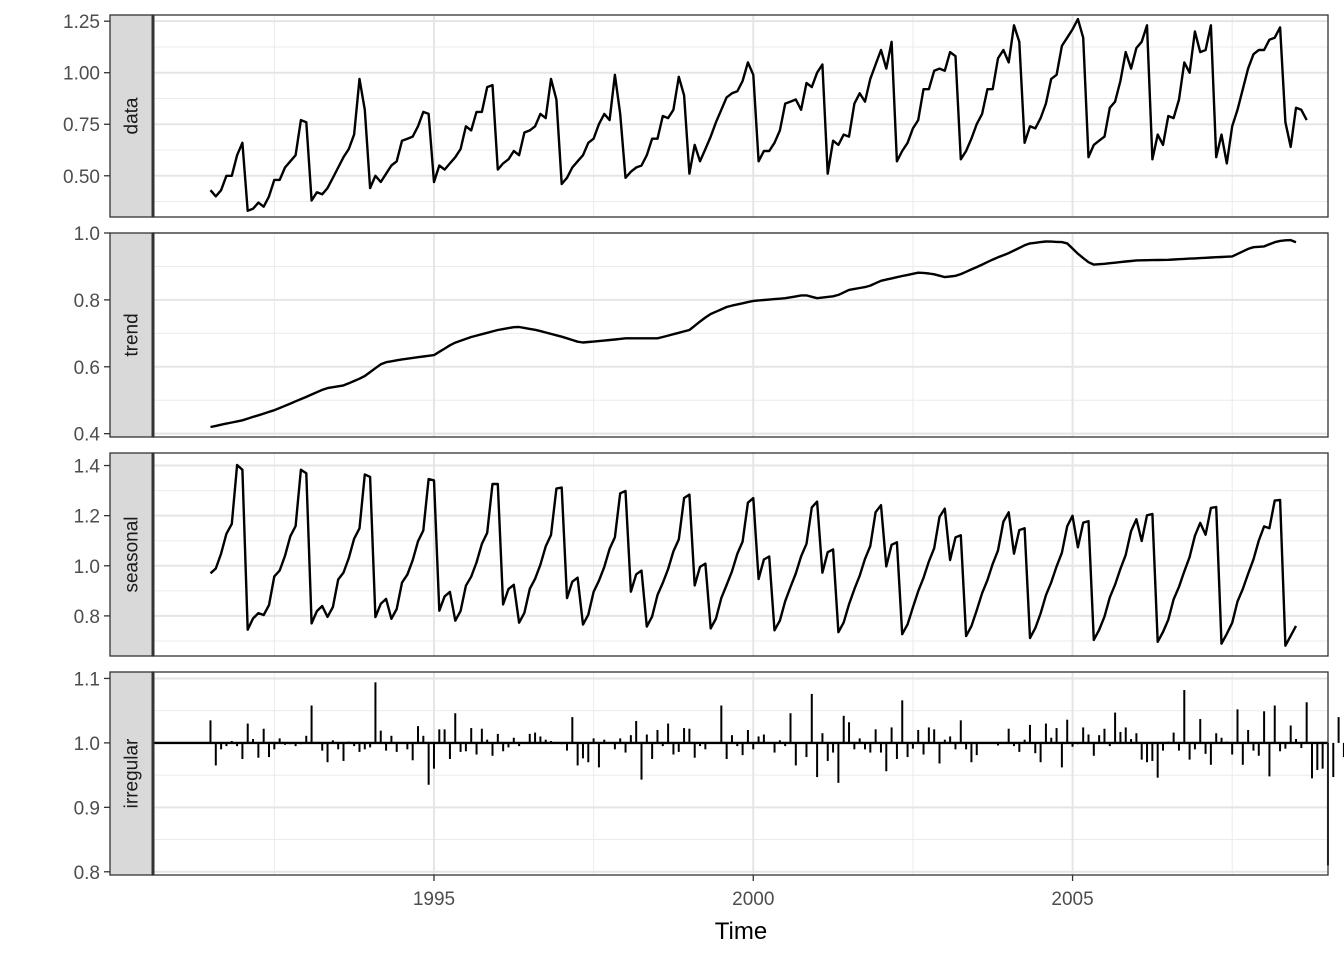 This screenshot has width=1344, height=965. Describe the element at coordinates (87, 435) in the screenshot. I see `y-tick-label: 0.4` at that location.